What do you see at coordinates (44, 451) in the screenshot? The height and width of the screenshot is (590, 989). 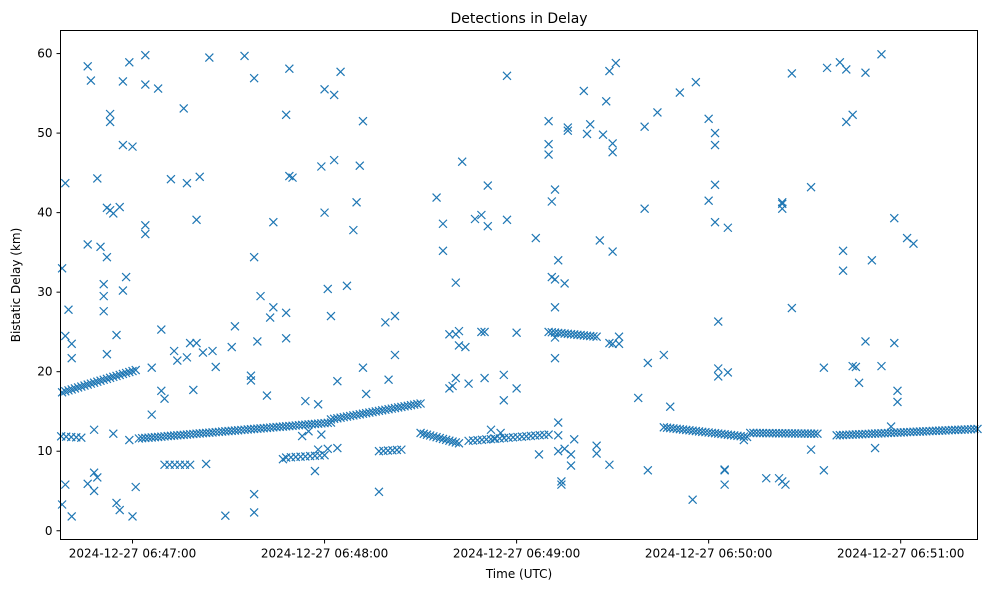 I see `y-tick-label: 10` at bounding box center [44, 451].